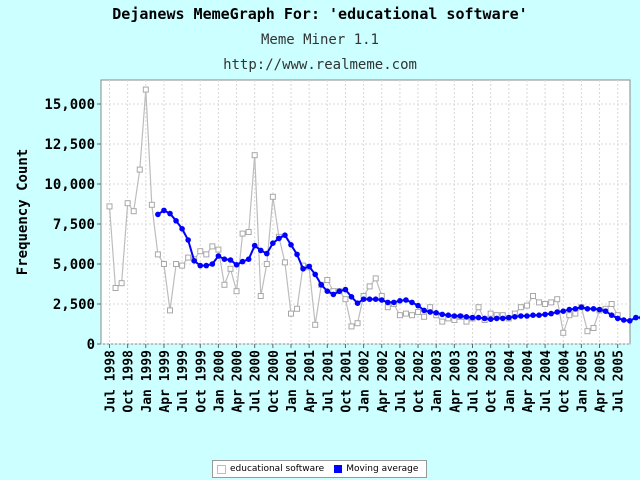  What do you see at coordinates (328, 381) in the screenshot?
I see `x-tick-label: Jul 2001` at bounding box center [328, 381].